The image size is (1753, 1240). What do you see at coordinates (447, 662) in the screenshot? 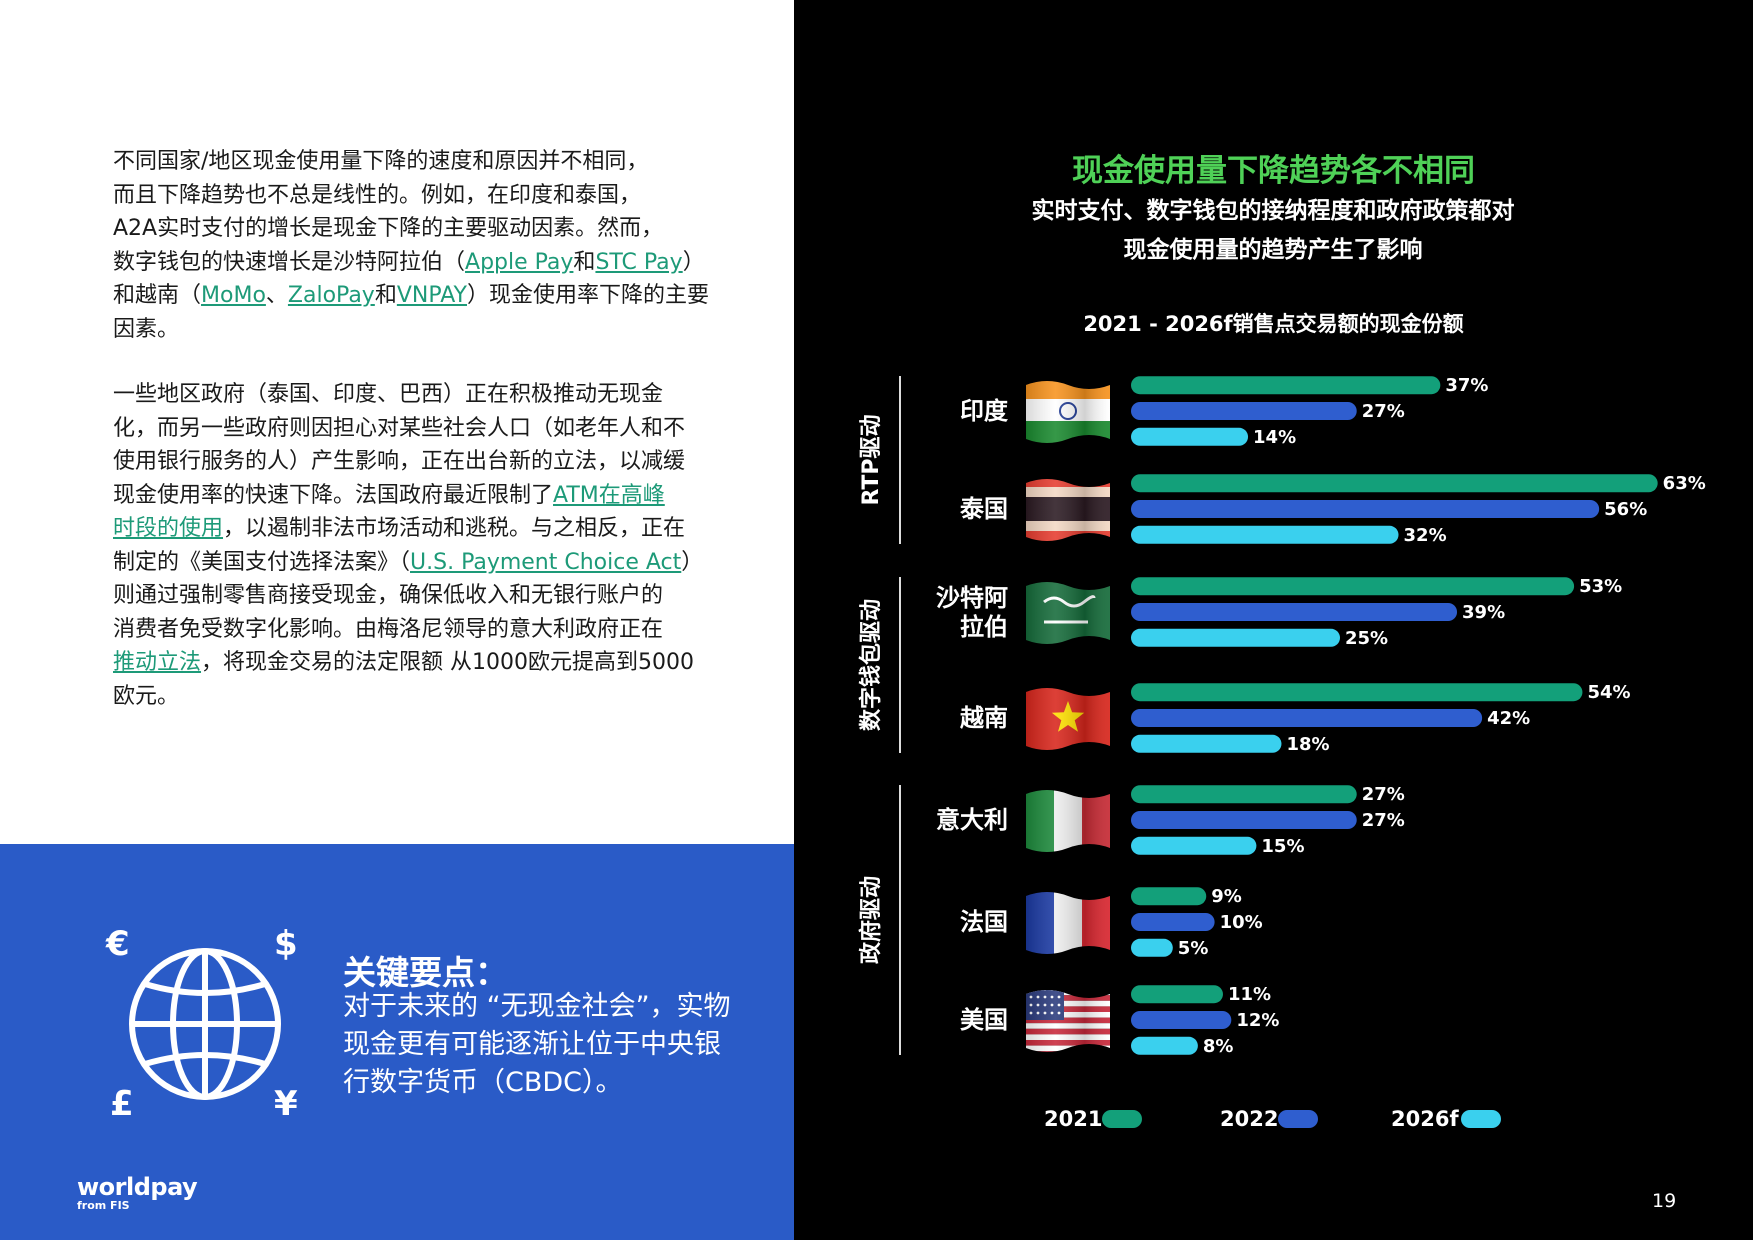
I see `text-span: ，将现金交易的法定限额 从1000欧元提高到5000` at bounding box center [447, 662].